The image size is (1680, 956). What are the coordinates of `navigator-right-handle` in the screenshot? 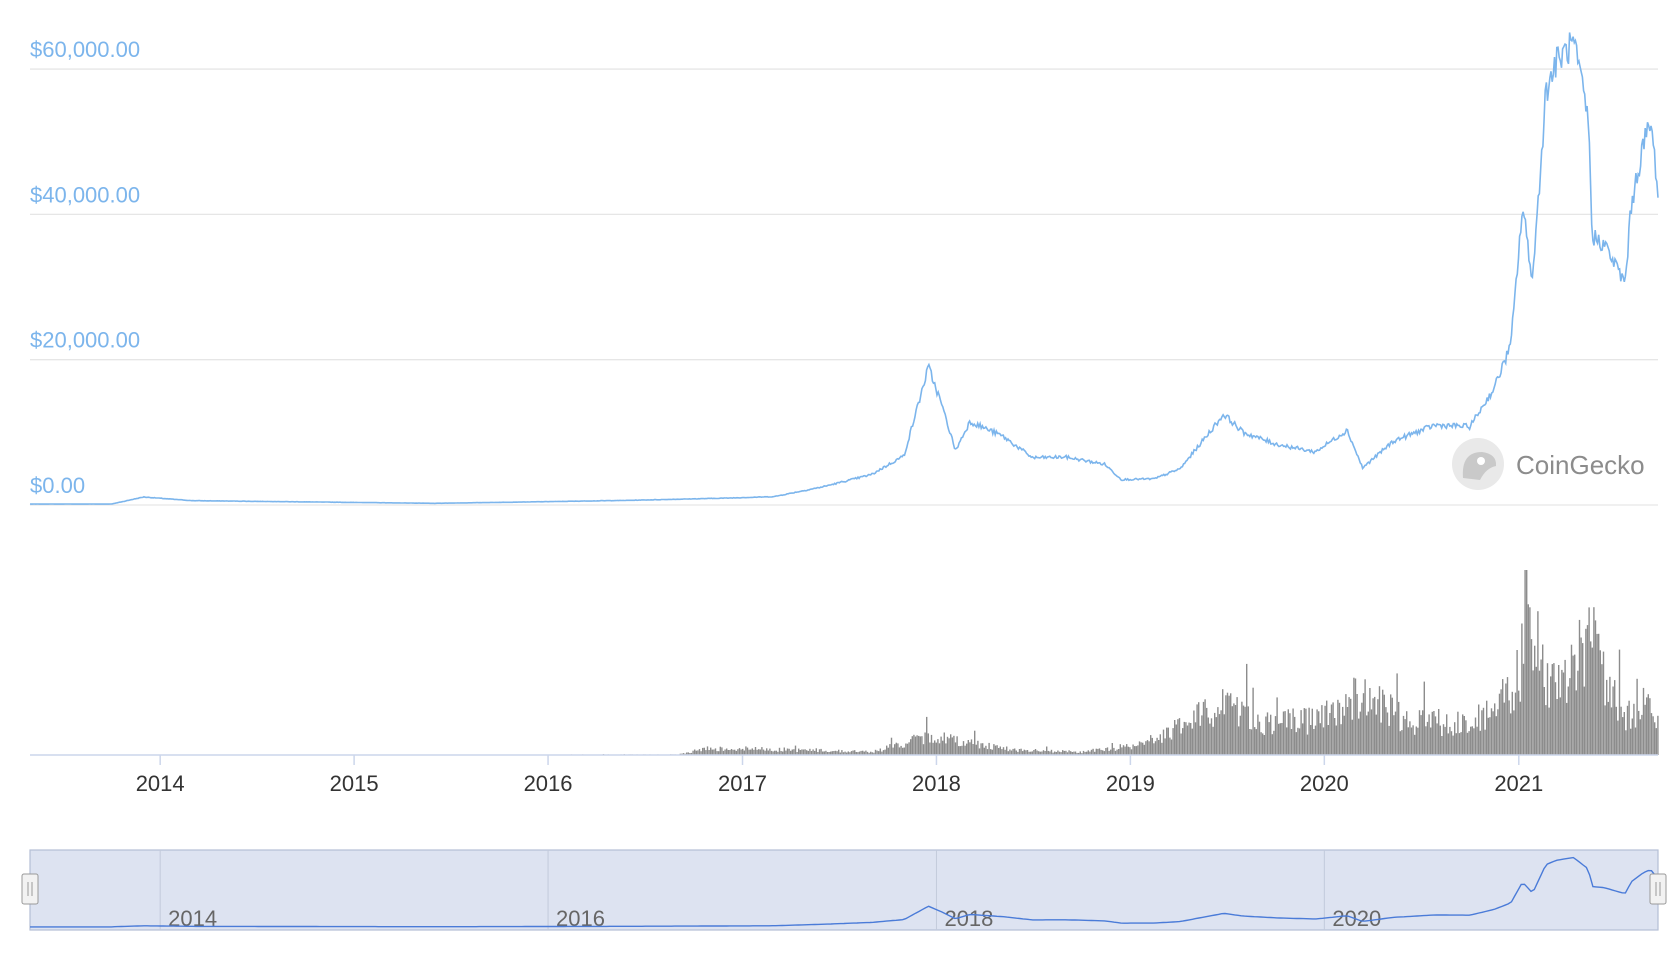 It's located at (1658, 889).